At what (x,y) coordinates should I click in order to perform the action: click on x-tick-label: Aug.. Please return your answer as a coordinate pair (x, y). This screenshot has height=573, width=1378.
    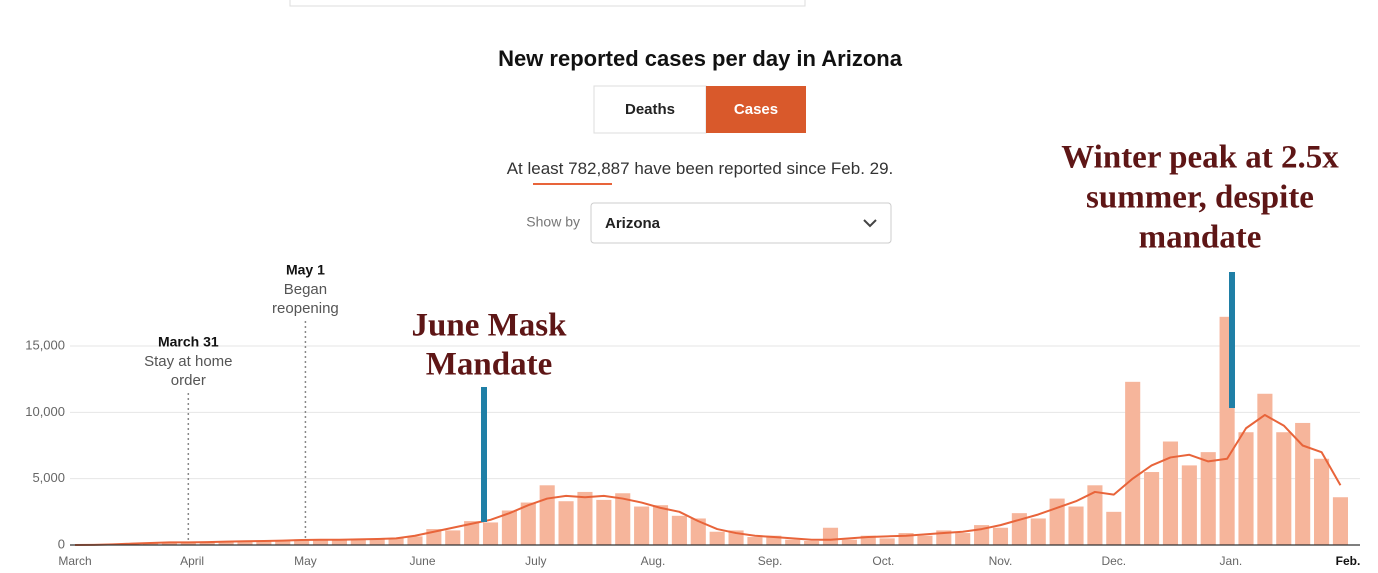
    Looking at the image, I should click on (653, 561).